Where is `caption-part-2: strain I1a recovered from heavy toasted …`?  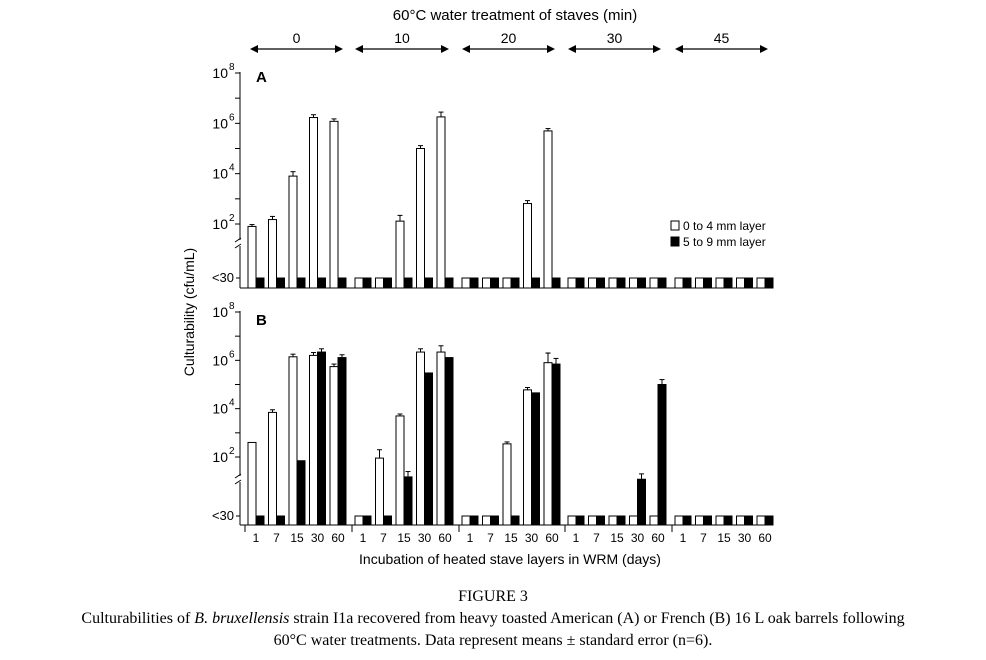 caption-part-2: strain I1a recovered from heavy toasted … is located at coordinates (597, 618).